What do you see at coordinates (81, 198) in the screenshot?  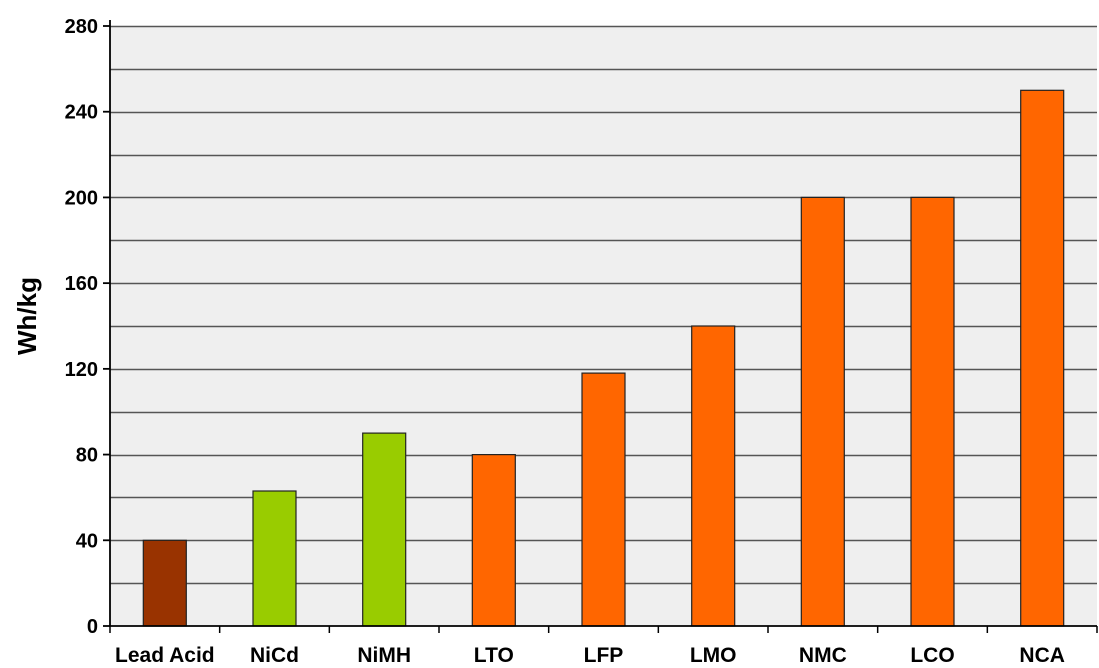 I see `y-tick-label: 200` at bounding box center [81, 198].